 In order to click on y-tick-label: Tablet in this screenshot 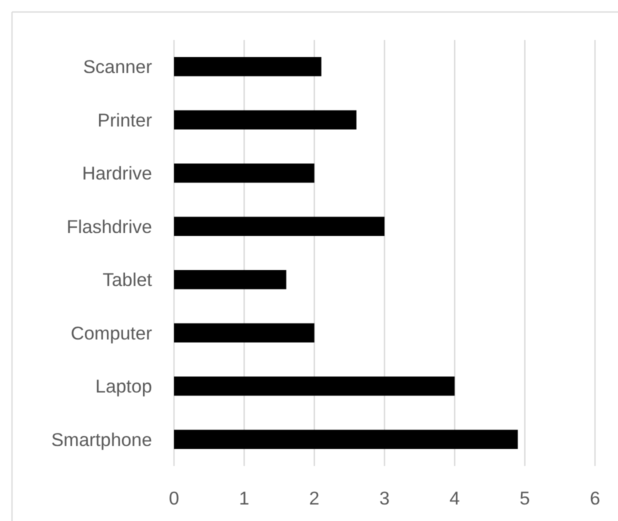, I will do `click(127, 279)`.